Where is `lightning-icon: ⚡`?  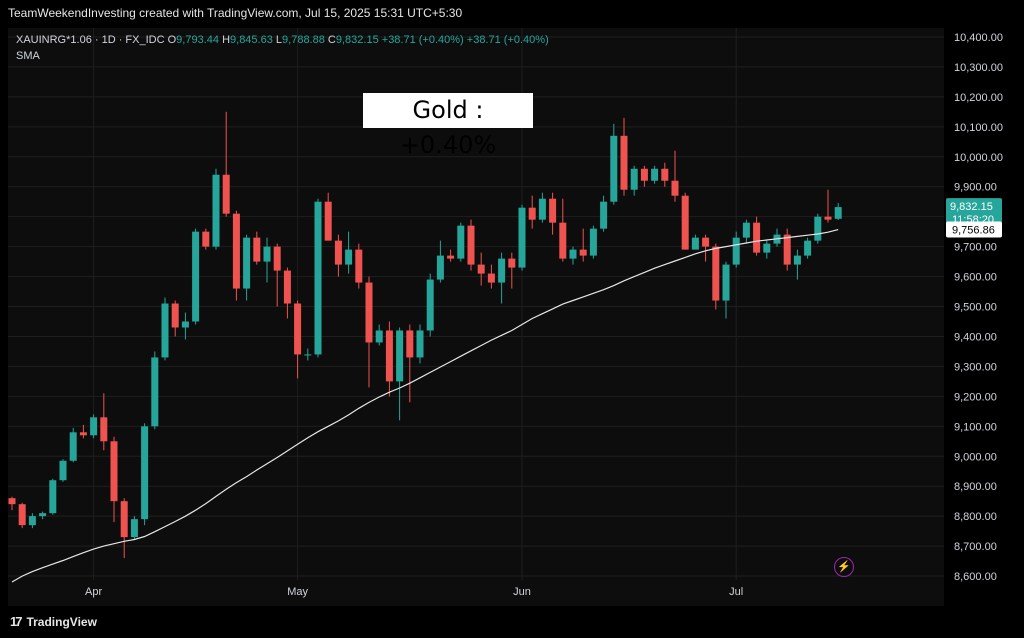 lightning-icon: ⚡ is located at coordinates (844, 567).